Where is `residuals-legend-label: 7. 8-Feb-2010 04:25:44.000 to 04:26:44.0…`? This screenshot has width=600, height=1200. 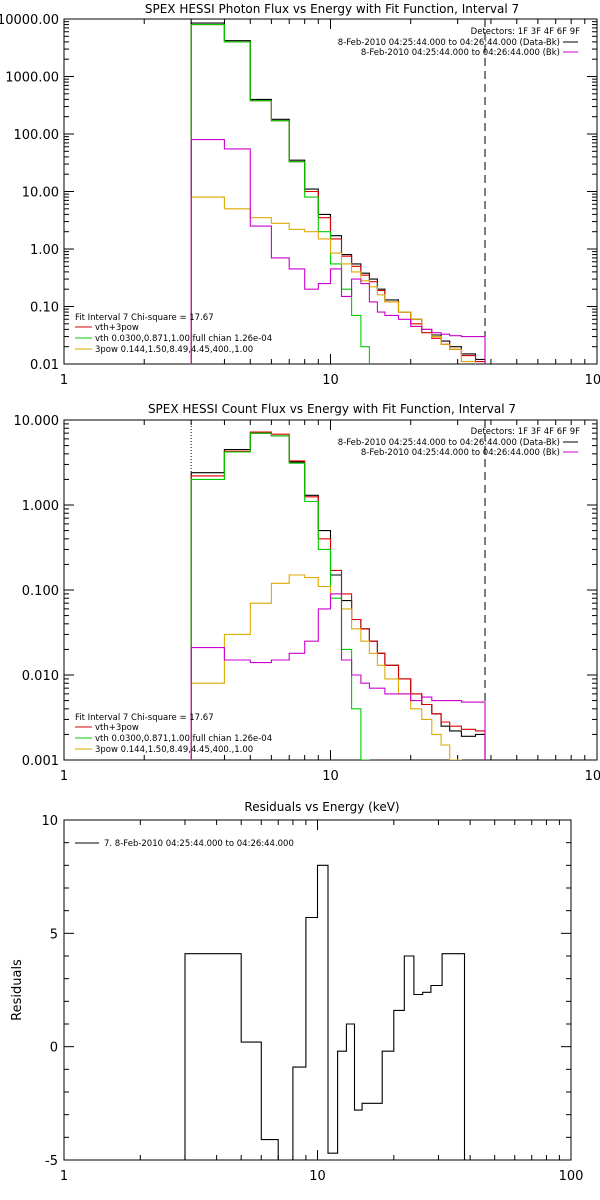
residuals-legend-label: 7. 8-Feb-2010 04:25:44.000 to 04:26:44.0… is located at coordinates (199, 844).